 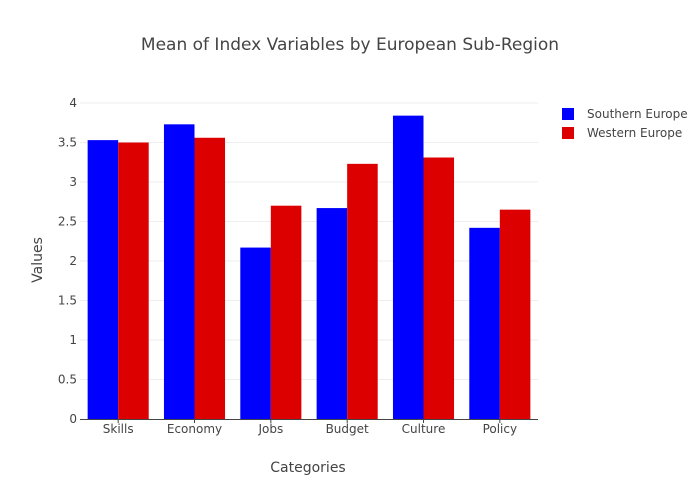 What do you see at coordinates (362, 291) in the screenshot?
I see `bar-western-europe-budget` at bounding box center [362, 291].